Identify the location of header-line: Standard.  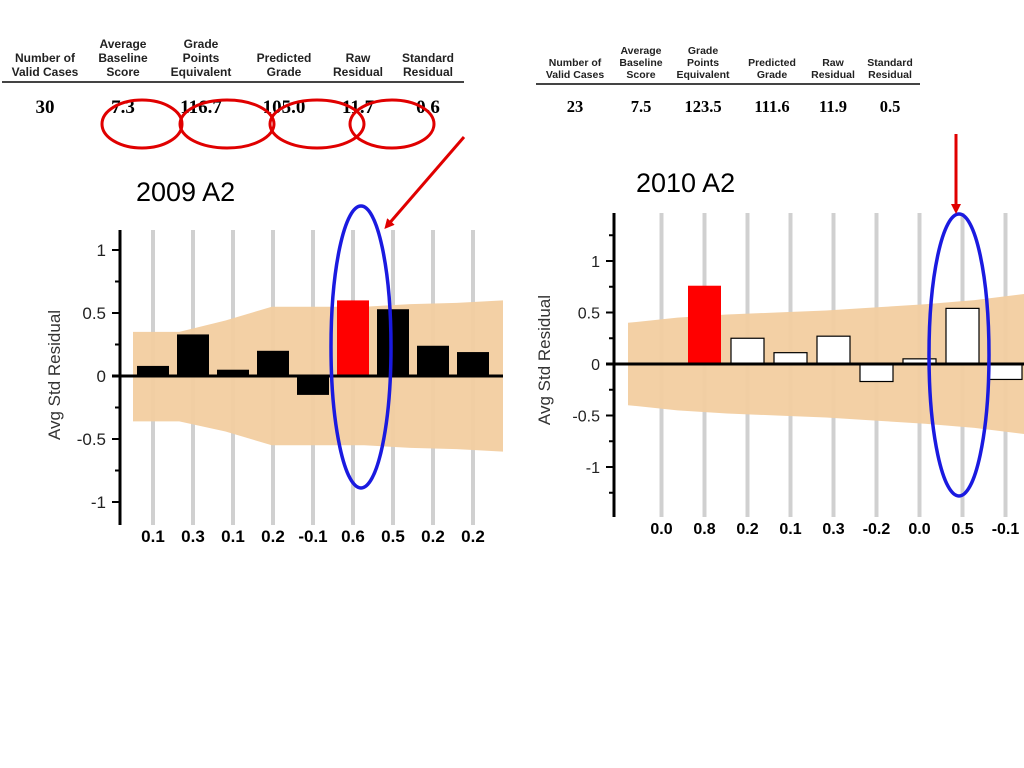
(427, 58).